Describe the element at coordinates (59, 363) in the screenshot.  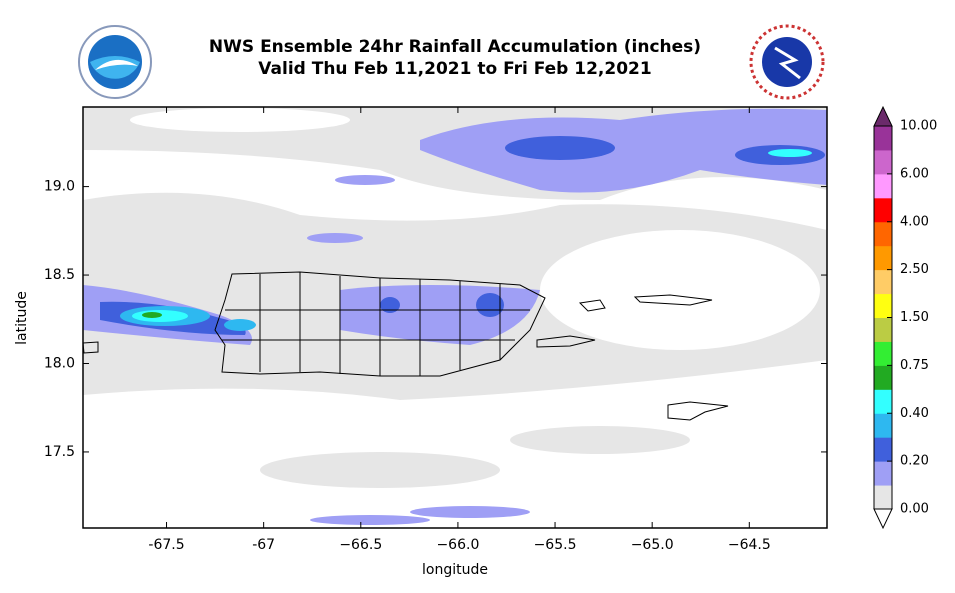
I see `y-tick-label: 18.0` at that location.